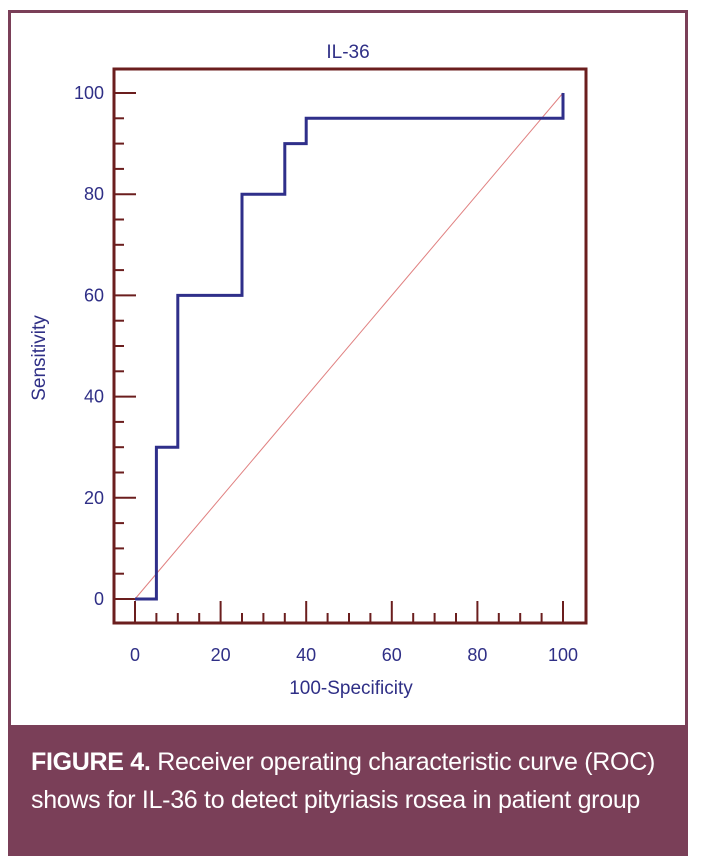  Describe the element at coordinates (306, 655) in the screenshot. I see `x-tick-label: 40` at that location.